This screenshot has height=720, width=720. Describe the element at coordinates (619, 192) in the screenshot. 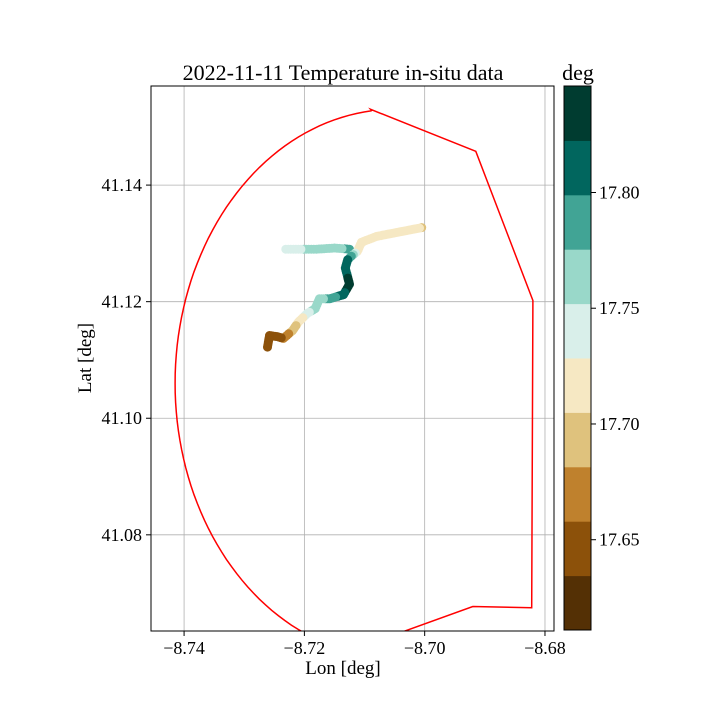

I see `colorbar-tick-label: 17.80` at that location.